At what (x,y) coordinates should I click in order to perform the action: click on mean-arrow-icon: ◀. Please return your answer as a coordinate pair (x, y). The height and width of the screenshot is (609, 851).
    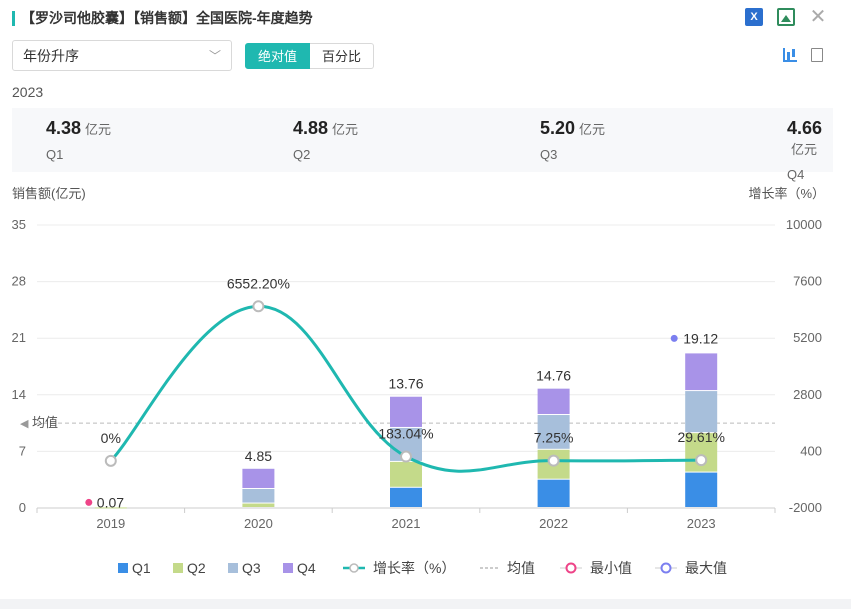
    Looking at the image, I should click on (24, 424).